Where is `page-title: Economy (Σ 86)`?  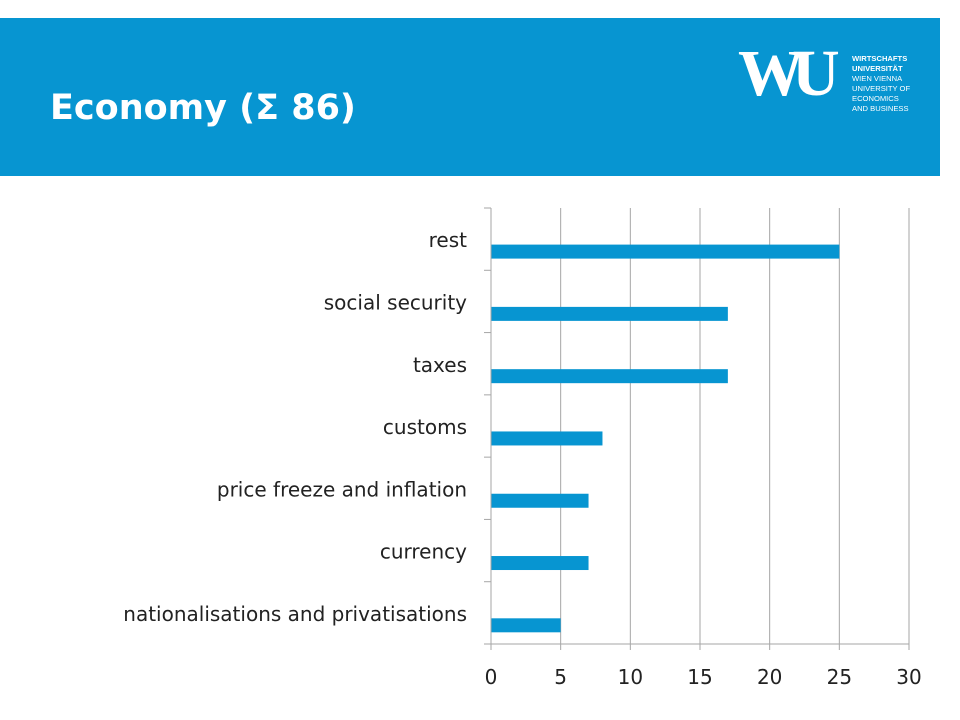 page-title: Economy (Σ 86) is located at coordinates (203, 108).